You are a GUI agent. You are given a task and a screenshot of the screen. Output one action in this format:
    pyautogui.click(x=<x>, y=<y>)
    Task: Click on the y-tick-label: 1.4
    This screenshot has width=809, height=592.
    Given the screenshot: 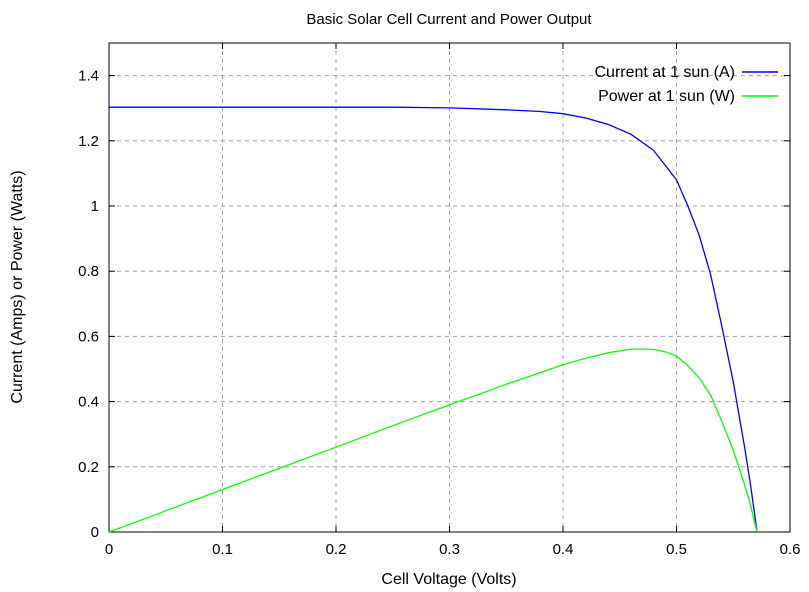 What is the action you would take?
    pyautogui.click(x=88, y=76)
    